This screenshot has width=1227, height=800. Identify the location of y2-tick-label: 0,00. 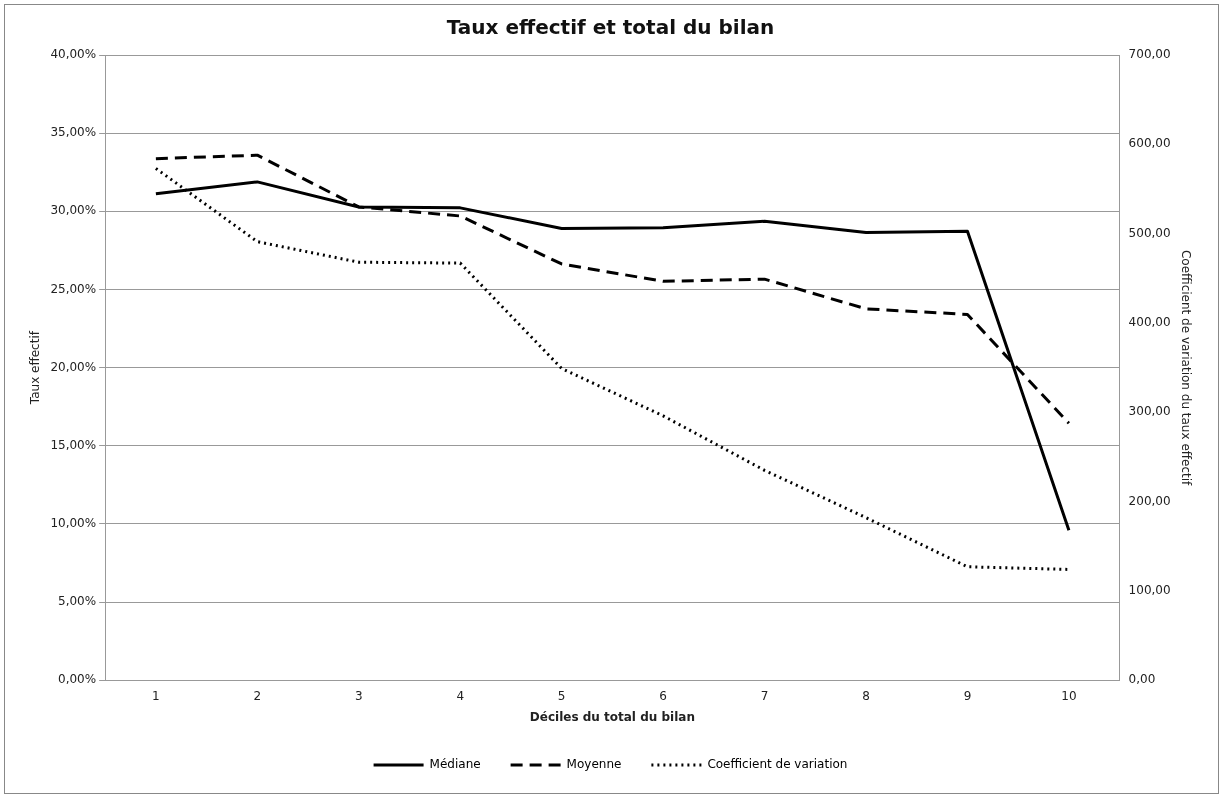
(1142, 679).